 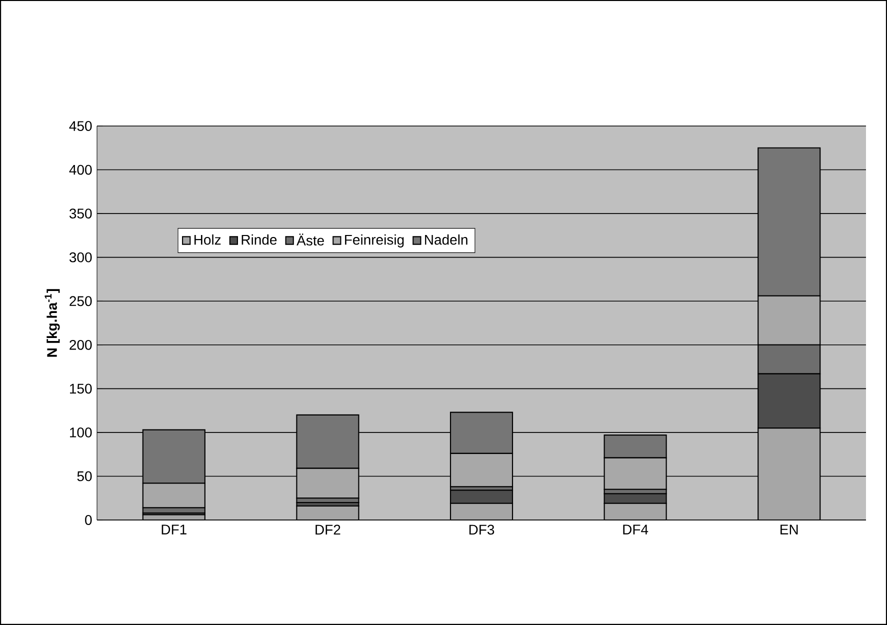 I want to click on y-axis-title: N [kg.ha$^{-1}$], so click(x=52, y=323).